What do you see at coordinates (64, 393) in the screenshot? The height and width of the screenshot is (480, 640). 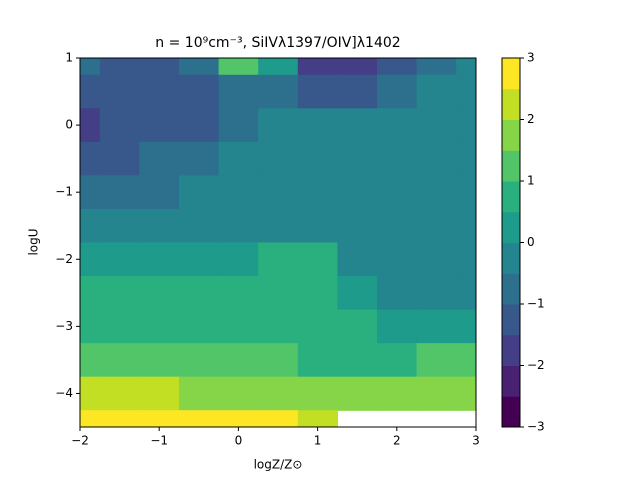 I see `y-tick-label: −4` at bounding box center [64, 393].